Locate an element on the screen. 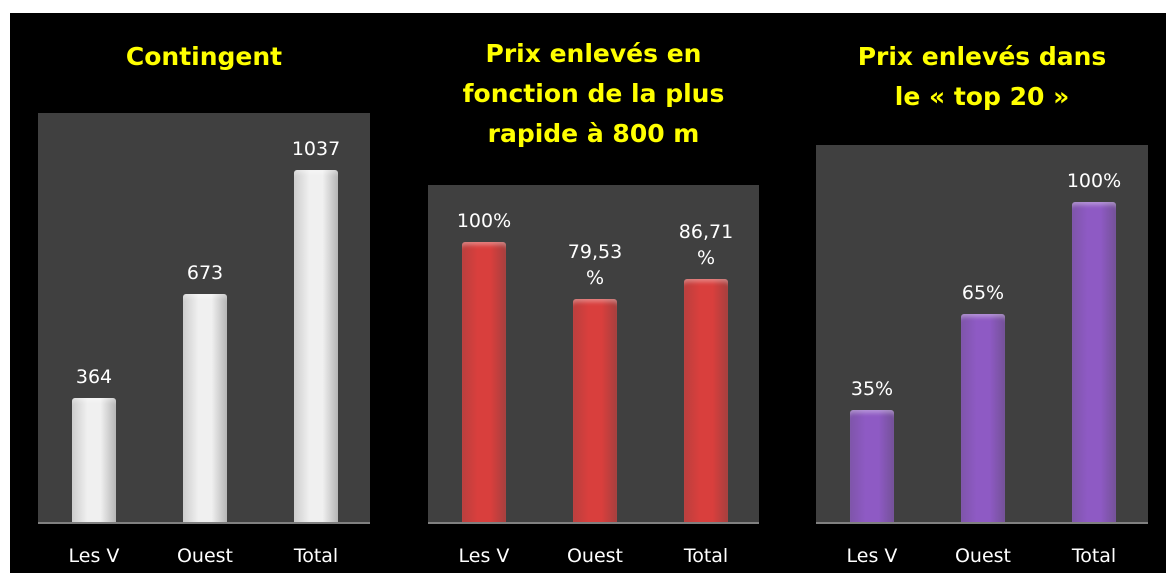  data-label: 65% is located at coordinates (983, 293).